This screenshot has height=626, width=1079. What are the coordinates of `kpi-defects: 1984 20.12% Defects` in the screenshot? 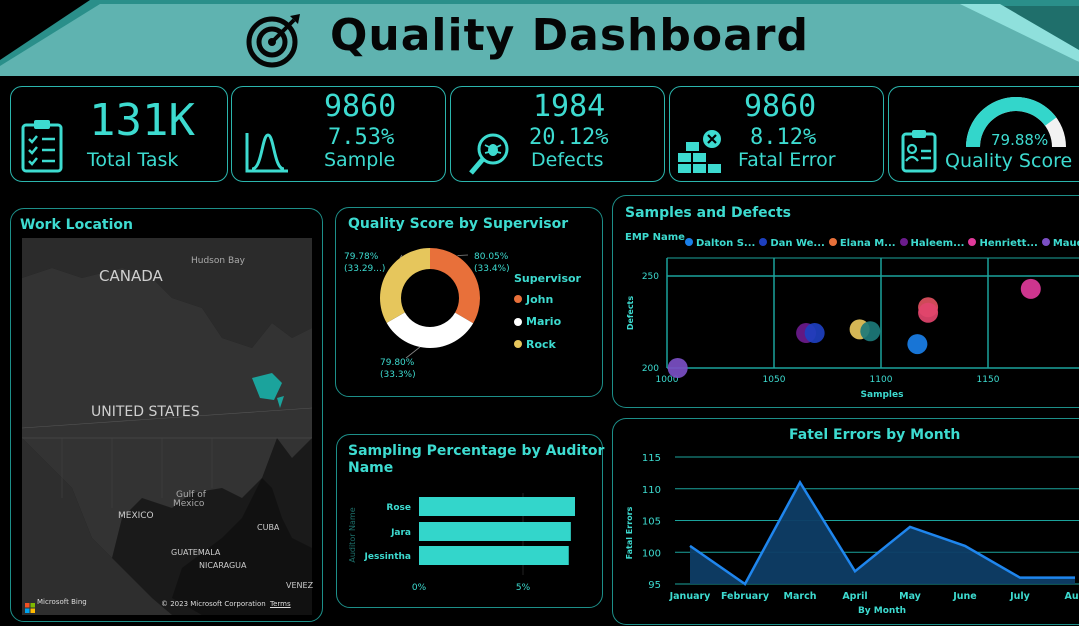 It's located at (557, 134).